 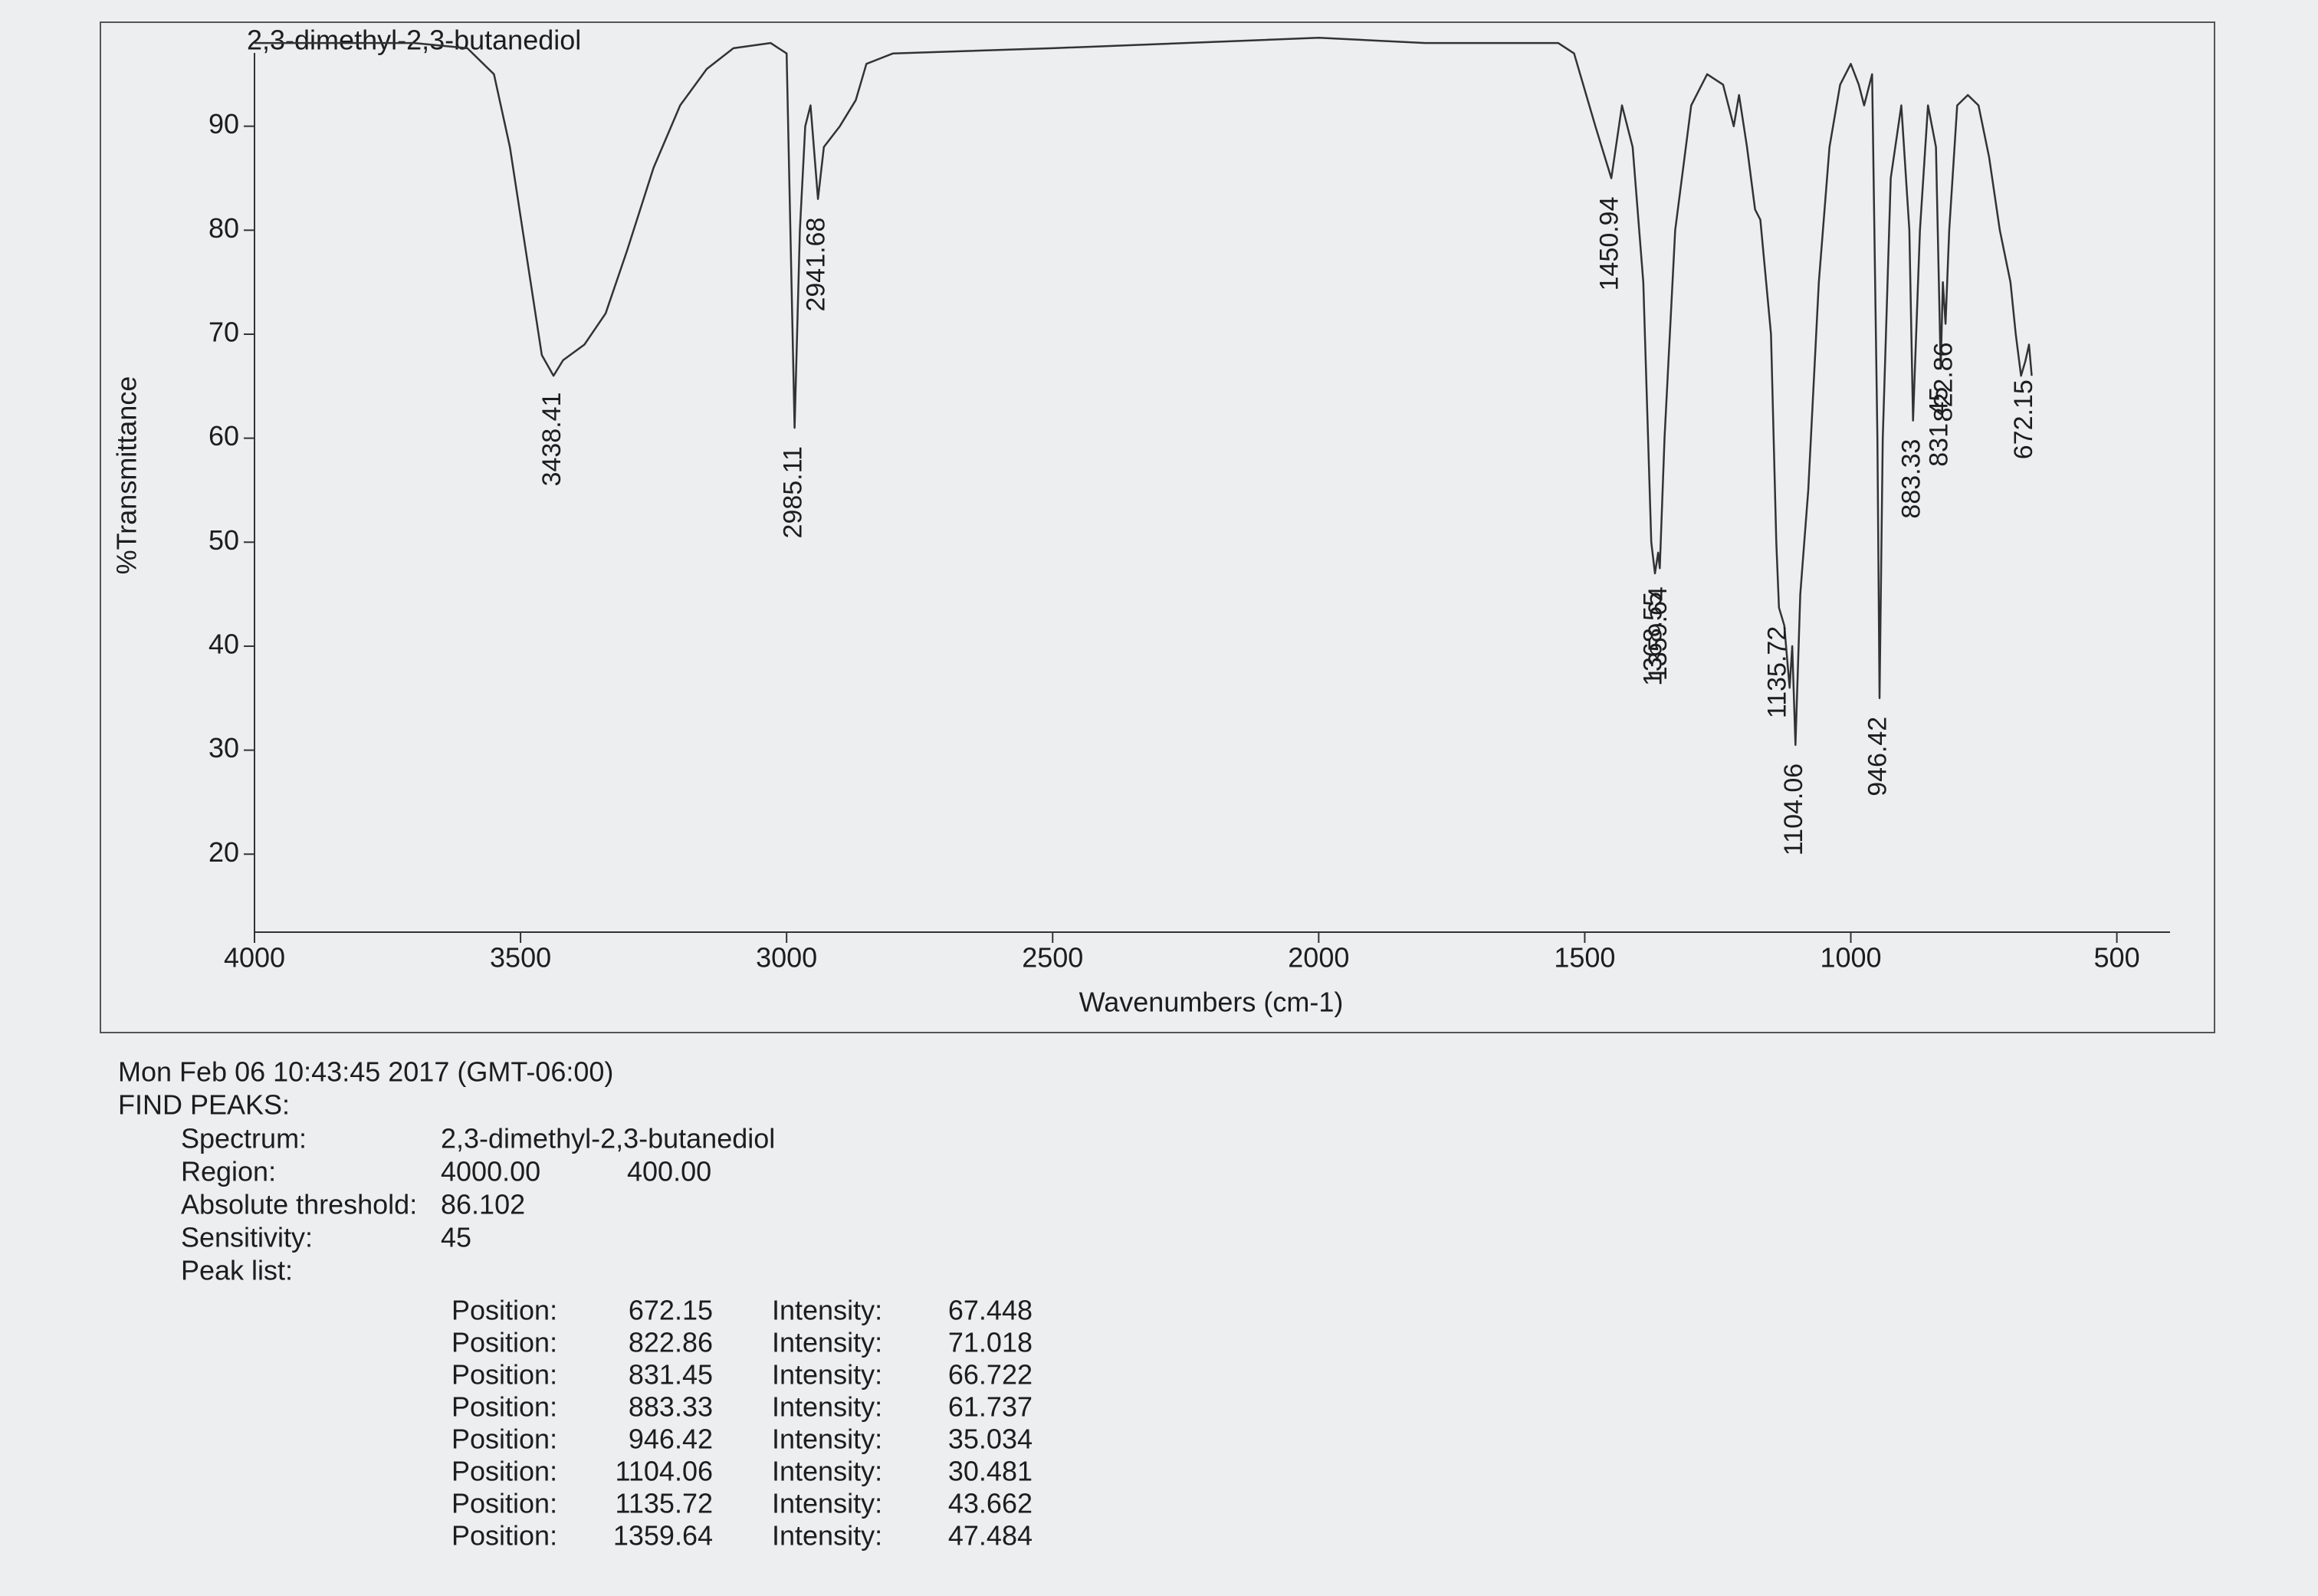 What do you see at coordinates (551, 439) in the screenshot?
I see `peak-label: 3438.41` at bounding box center [551, 439].